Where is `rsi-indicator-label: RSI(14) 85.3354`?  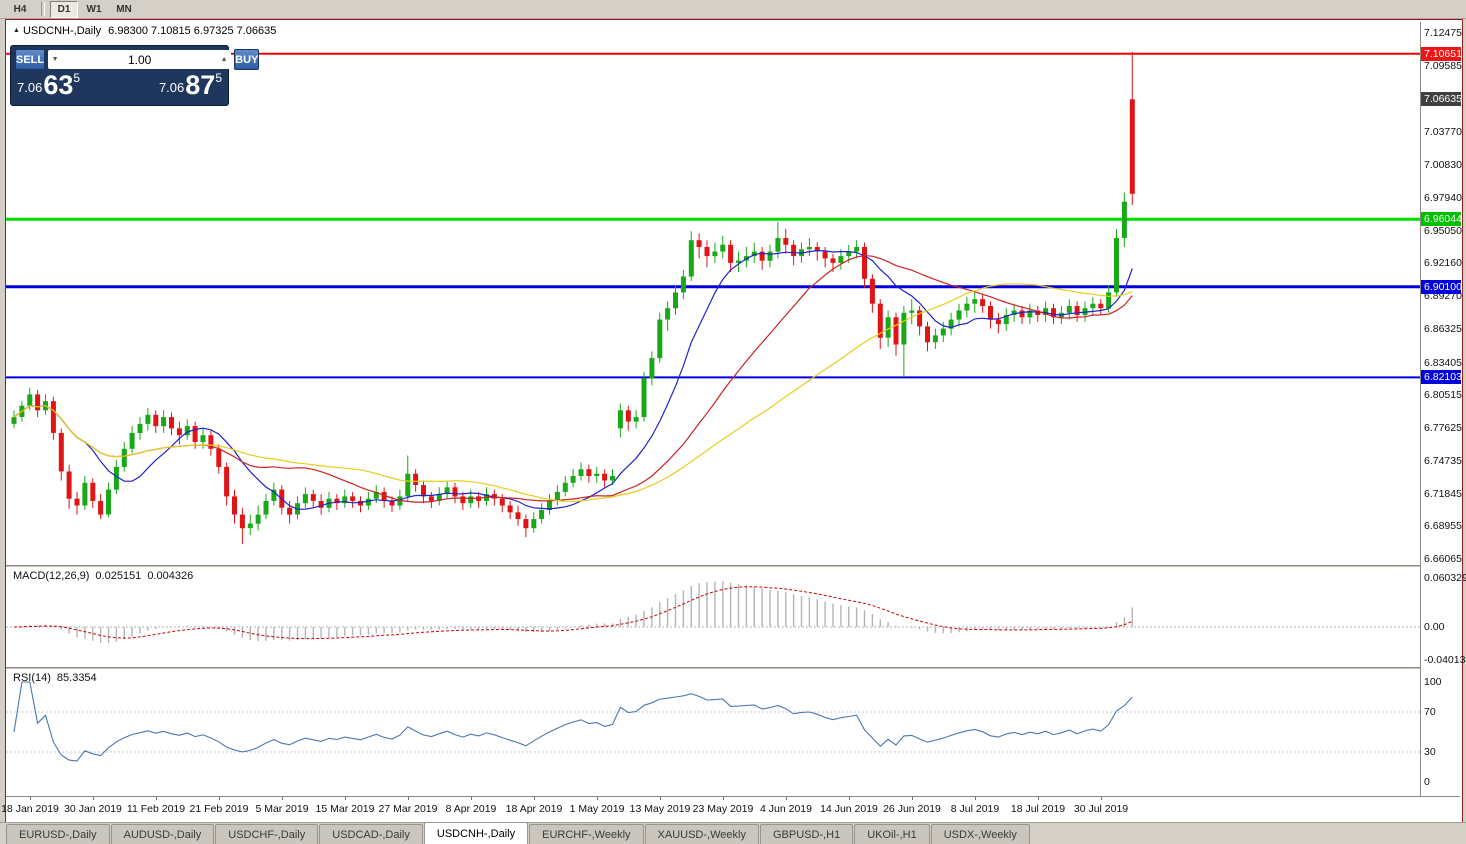 rsi-indicator-label: RSI(14) 85.3354 is located at coordinates (58, 678).